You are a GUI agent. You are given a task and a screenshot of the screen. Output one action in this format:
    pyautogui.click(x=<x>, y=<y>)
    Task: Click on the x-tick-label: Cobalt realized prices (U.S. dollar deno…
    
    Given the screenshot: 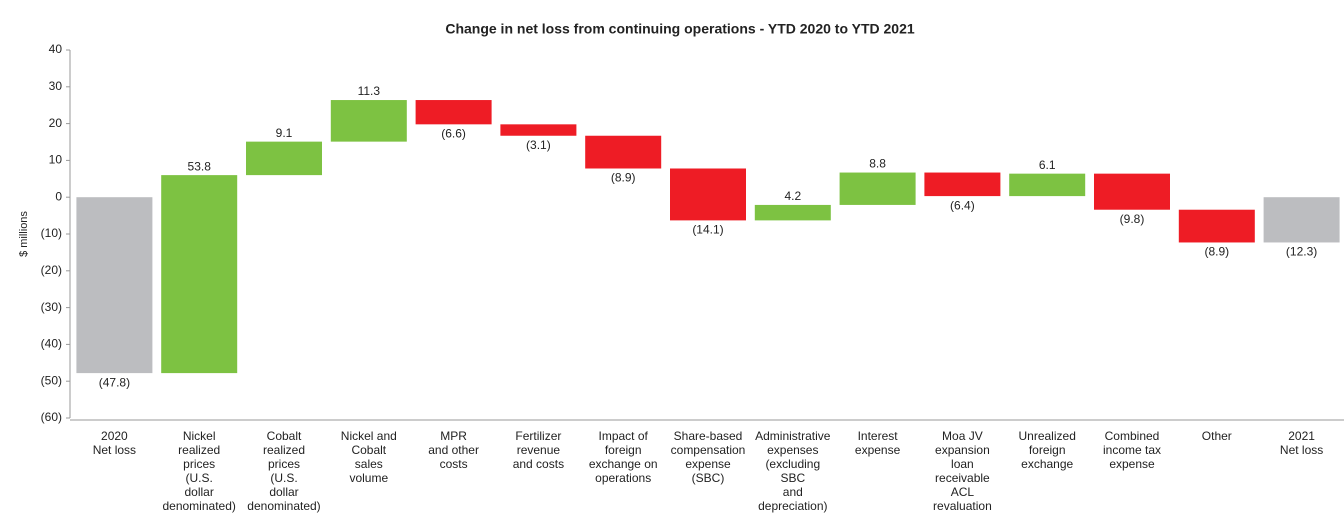 What is the action you would take?
    pyautogui.click(x=284, y=471)
    